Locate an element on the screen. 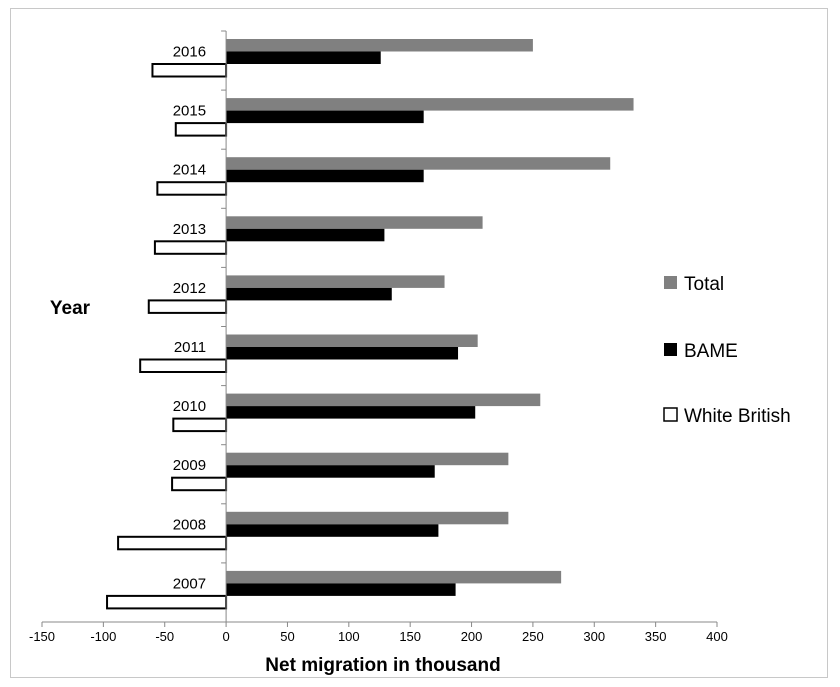 This screenshot has height=687, width=840. category-label-2012: 2012 is located at coordinates (189, 288).